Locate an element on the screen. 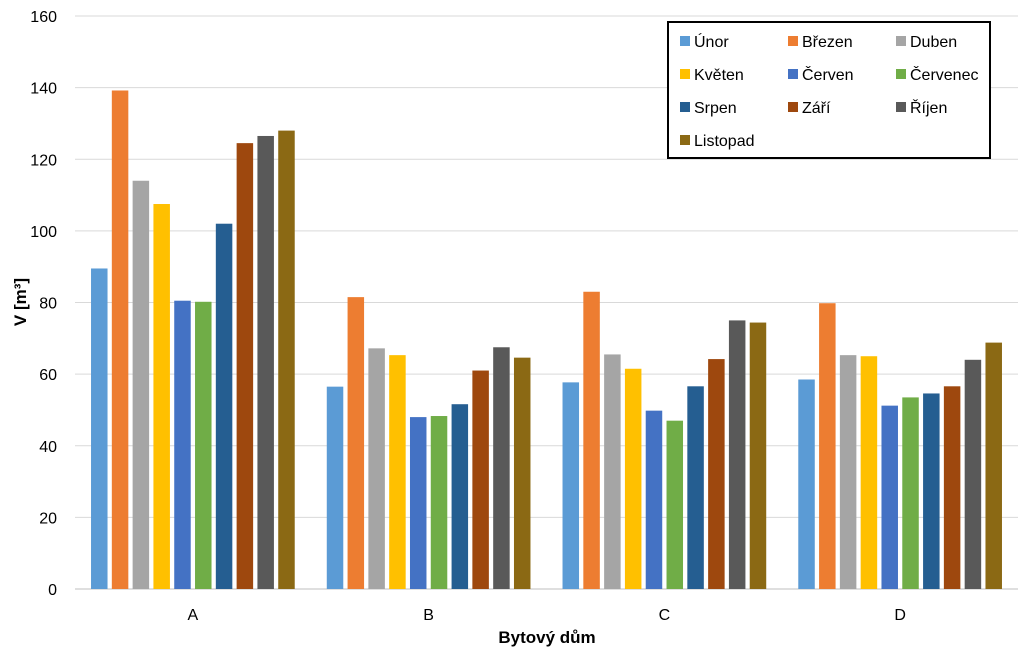 The image size is (1024, 653). legend-box is located at coordinates (829, 90).